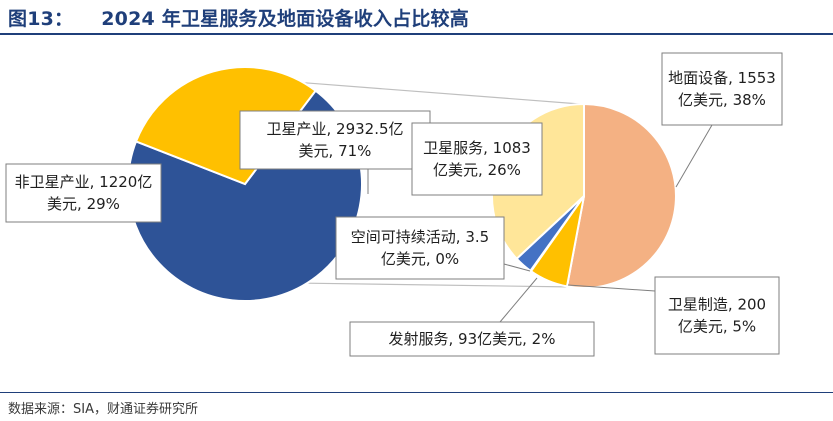 The height and width of the screenshot is (421, 833). I want to click on label-text: 亿美元, 38%, so click(722, 100).